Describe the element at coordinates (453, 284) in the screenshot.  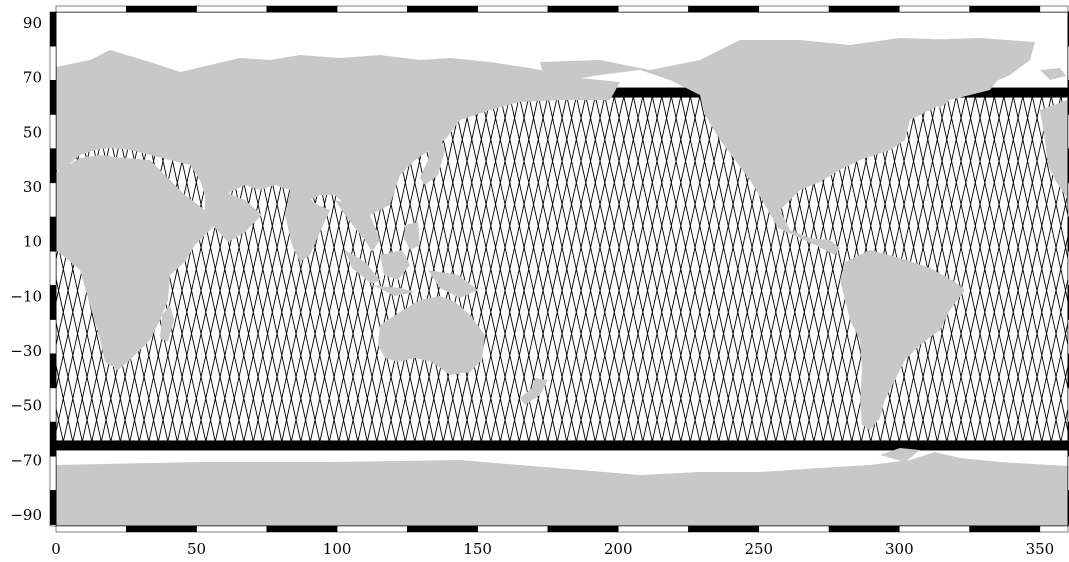
I see `land-new-guinea` at that location.